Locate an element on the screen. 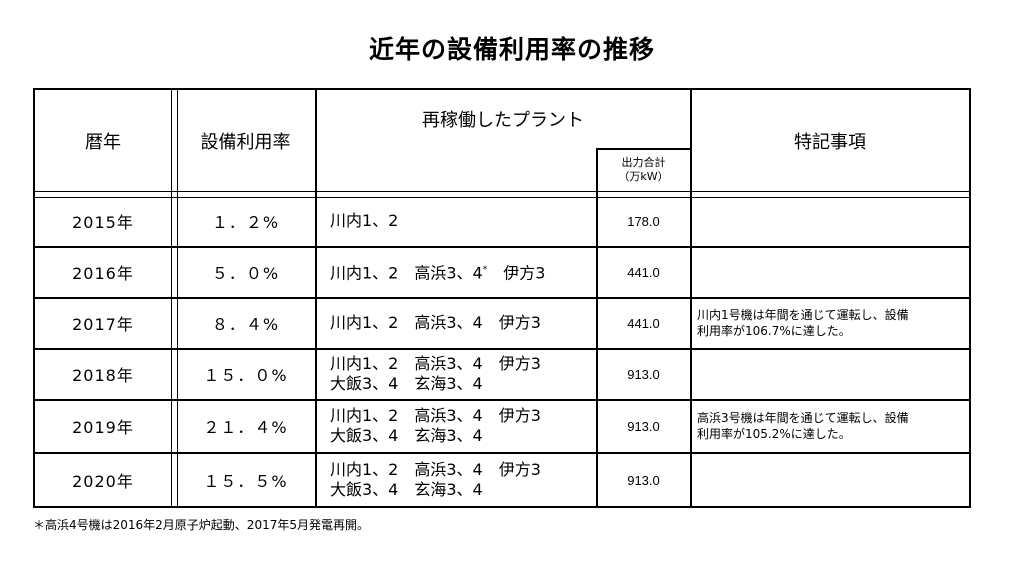  header-year: 暦年 is located at coordinates (103, 142).